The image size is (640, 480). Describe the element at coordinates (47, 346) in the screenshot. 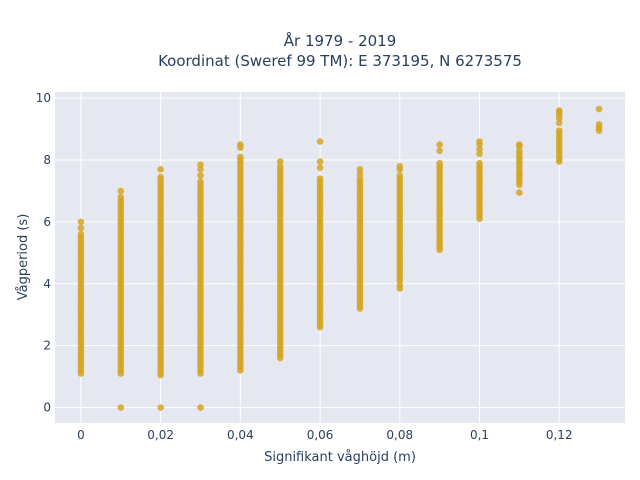

I see `y-tick-label: 2` at that location.